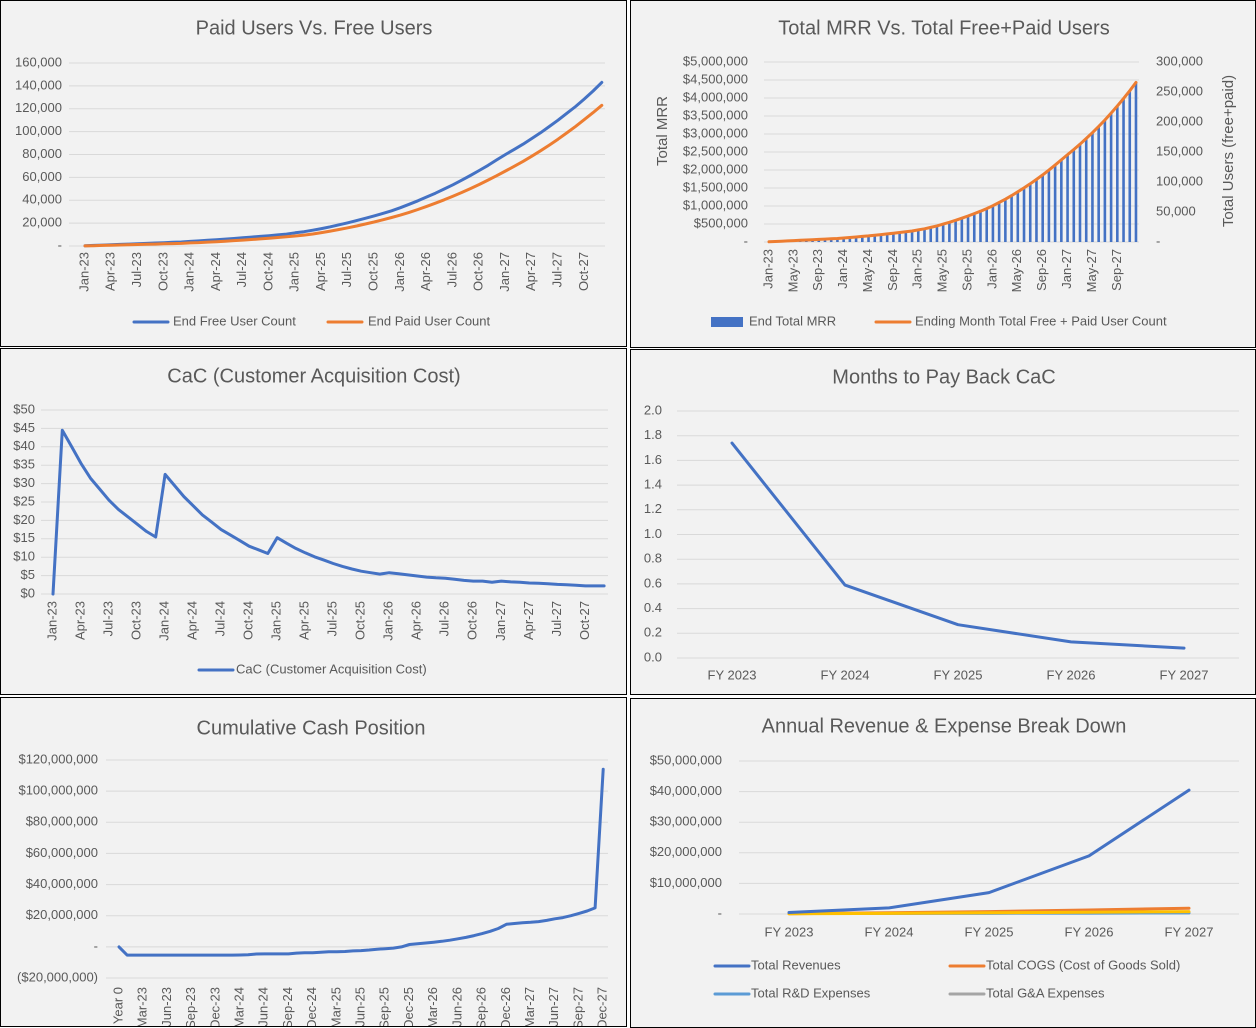 Image resolution: width=1256 pixels, height=1028 pixels. Describe the element at coordinates (1158, 240) in the screenshot. I see `y2-tick-label: -` at that location.